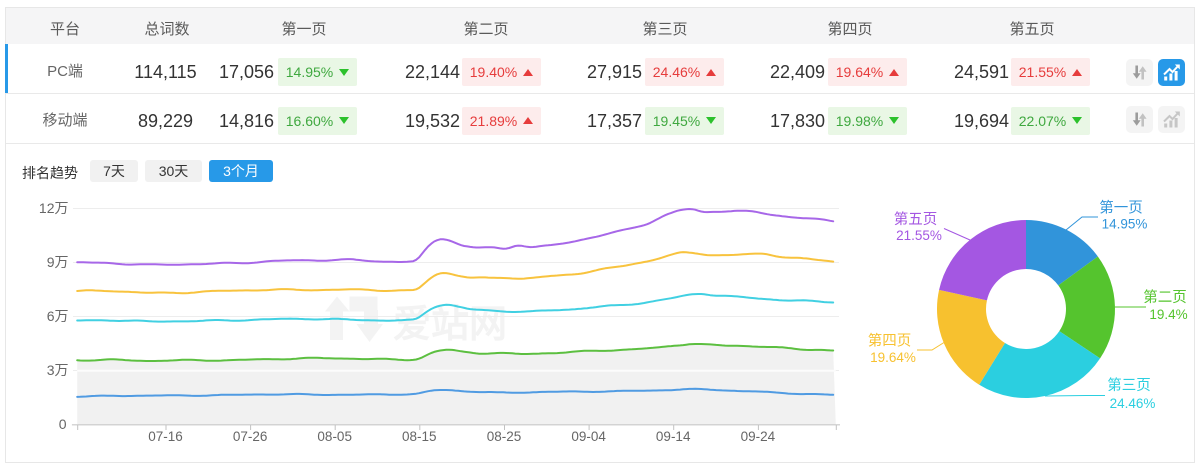  What do you see at coordinates (63, 424) in the screenshot?
I see `svg-text: 0` at bounding box center [63, 424].